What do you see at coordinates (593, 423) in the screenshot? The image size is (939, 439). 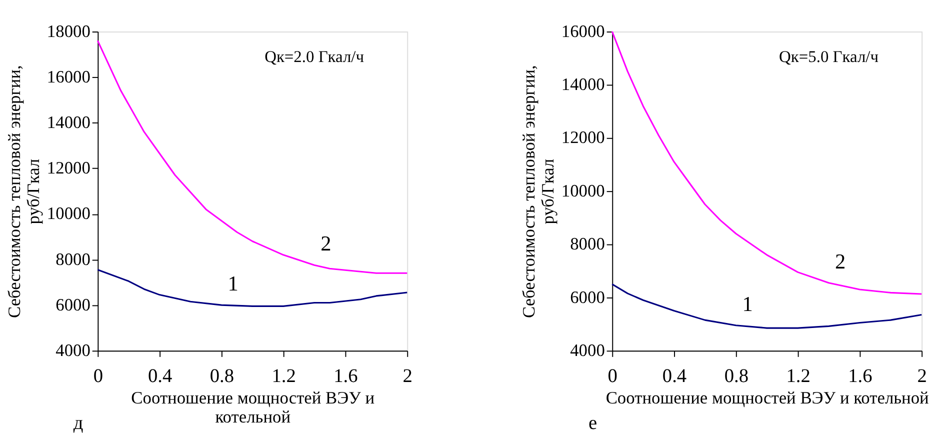 I see `text: е` at bounding box center [593, 423].